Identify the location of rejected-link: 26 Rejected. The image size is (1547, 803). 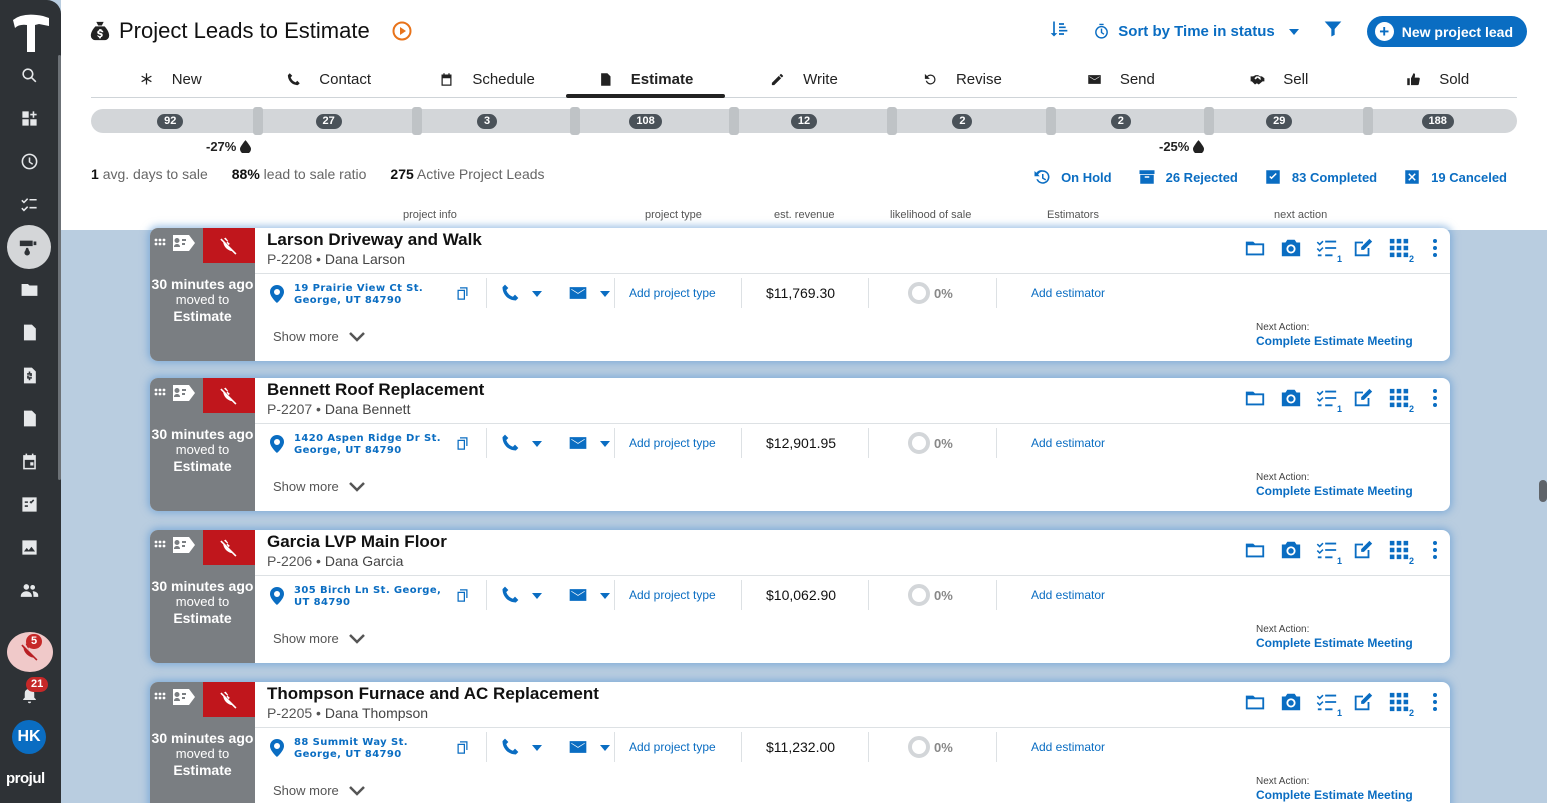
(1188, 177).